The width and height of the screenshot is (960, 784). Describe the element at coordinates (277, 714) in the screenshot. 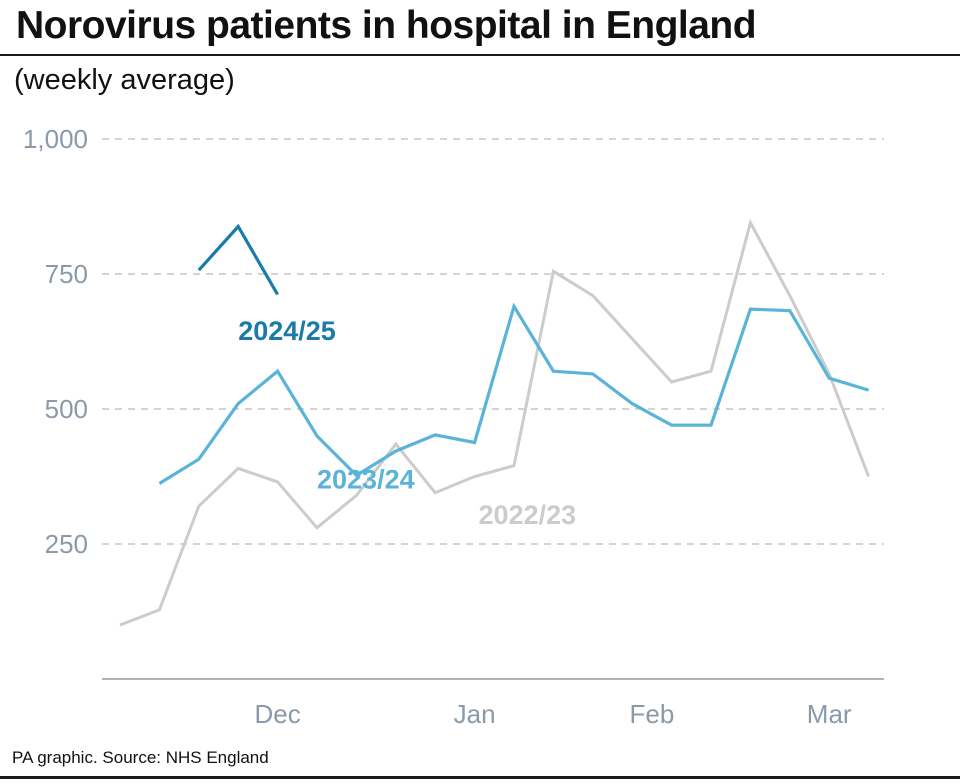

I see `x-tick-label: Dec` at that location.